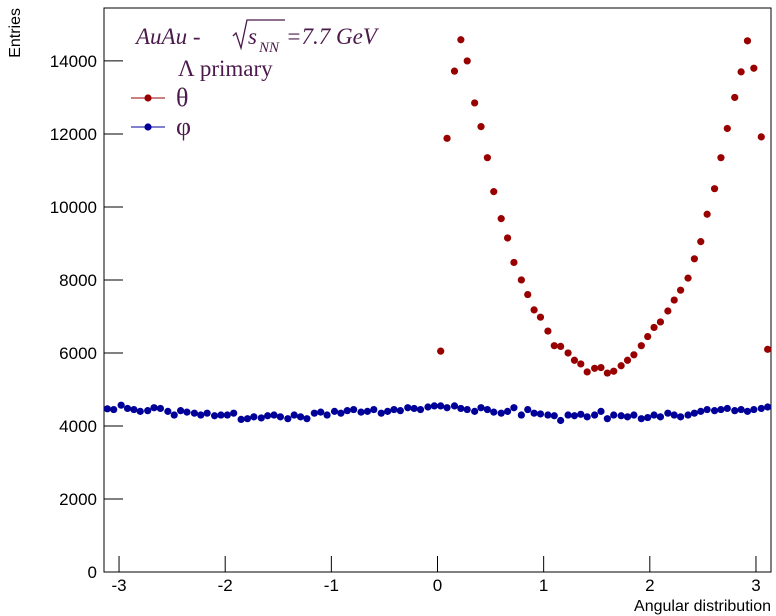 The width and height of the screenshot is (776, 616). I want to click on y-tick-label: 8000, so click(78, 280).